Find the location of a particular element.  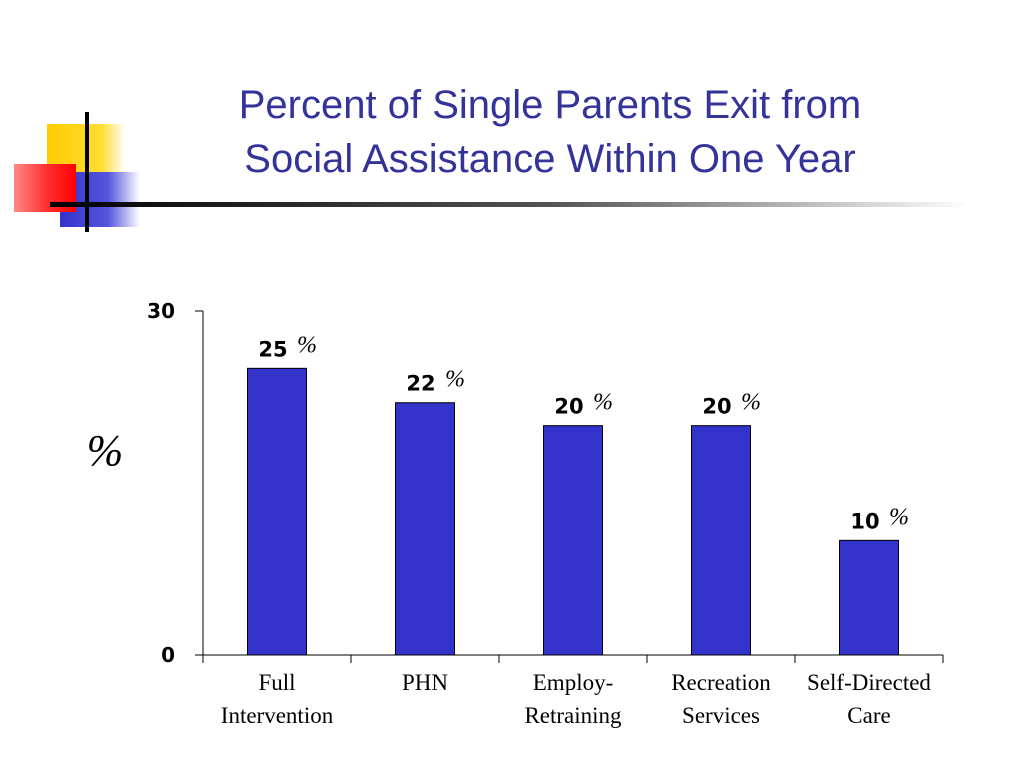

y-tick-label: 0 is located at coordinates (168, 655).